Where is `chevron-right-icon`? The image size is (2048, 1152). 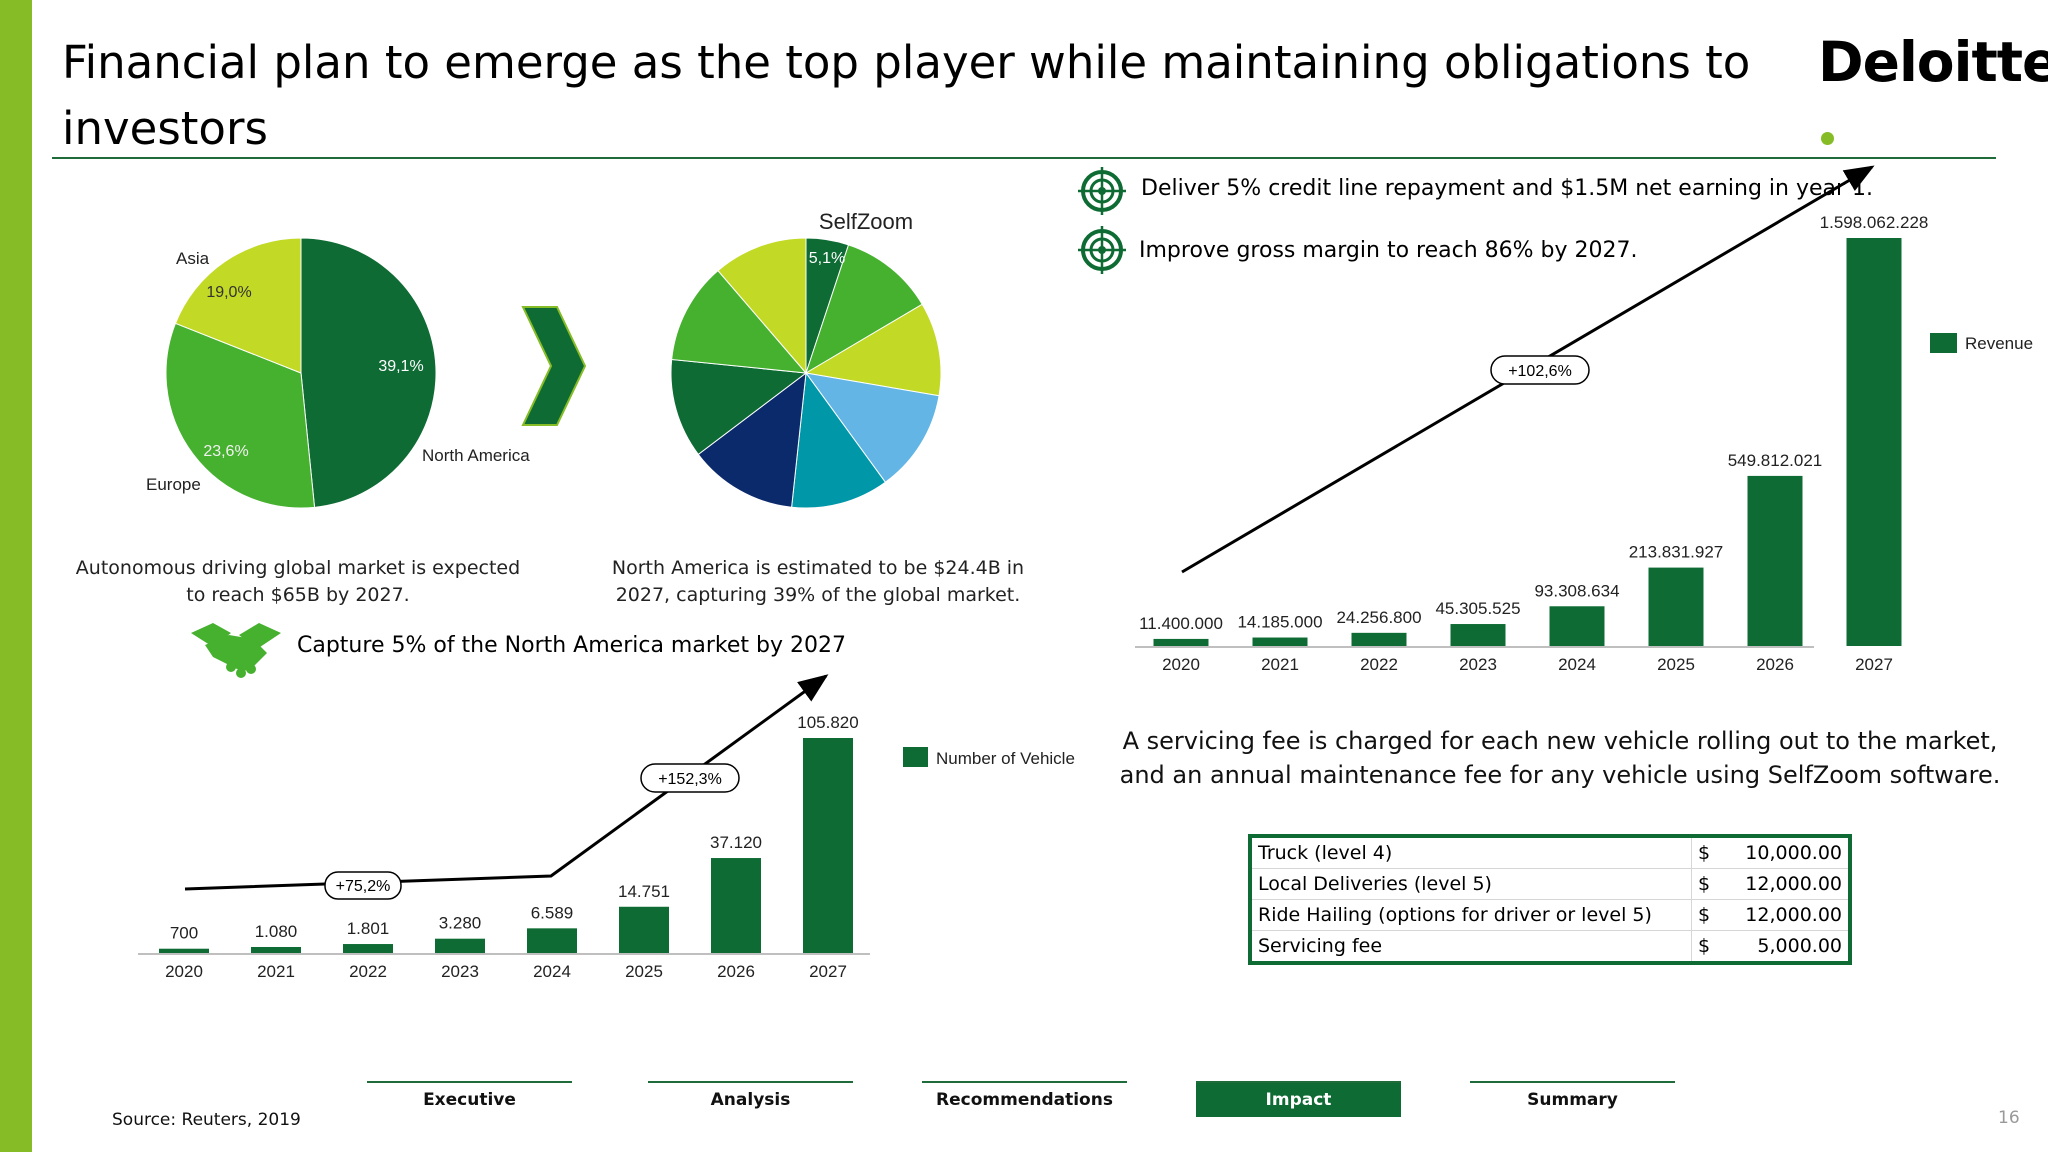 chevron-right-icon is located at coordinates (554, 366).